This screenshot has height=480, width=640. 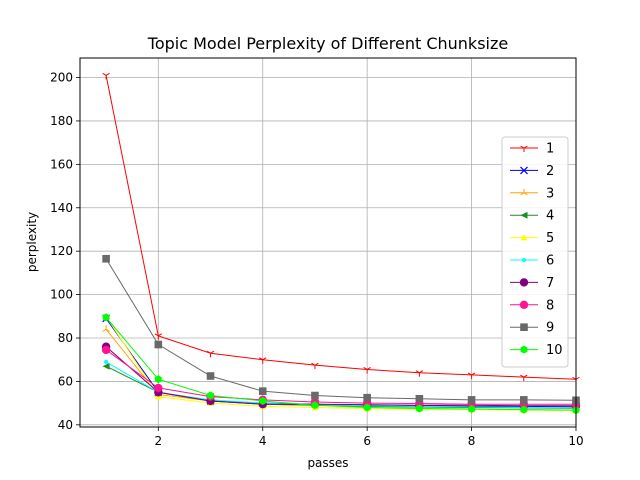 What do you see at coordinates (532, 283) in the screenshot?
I see `legend-entry: 7` at bounding box center [532, 283].